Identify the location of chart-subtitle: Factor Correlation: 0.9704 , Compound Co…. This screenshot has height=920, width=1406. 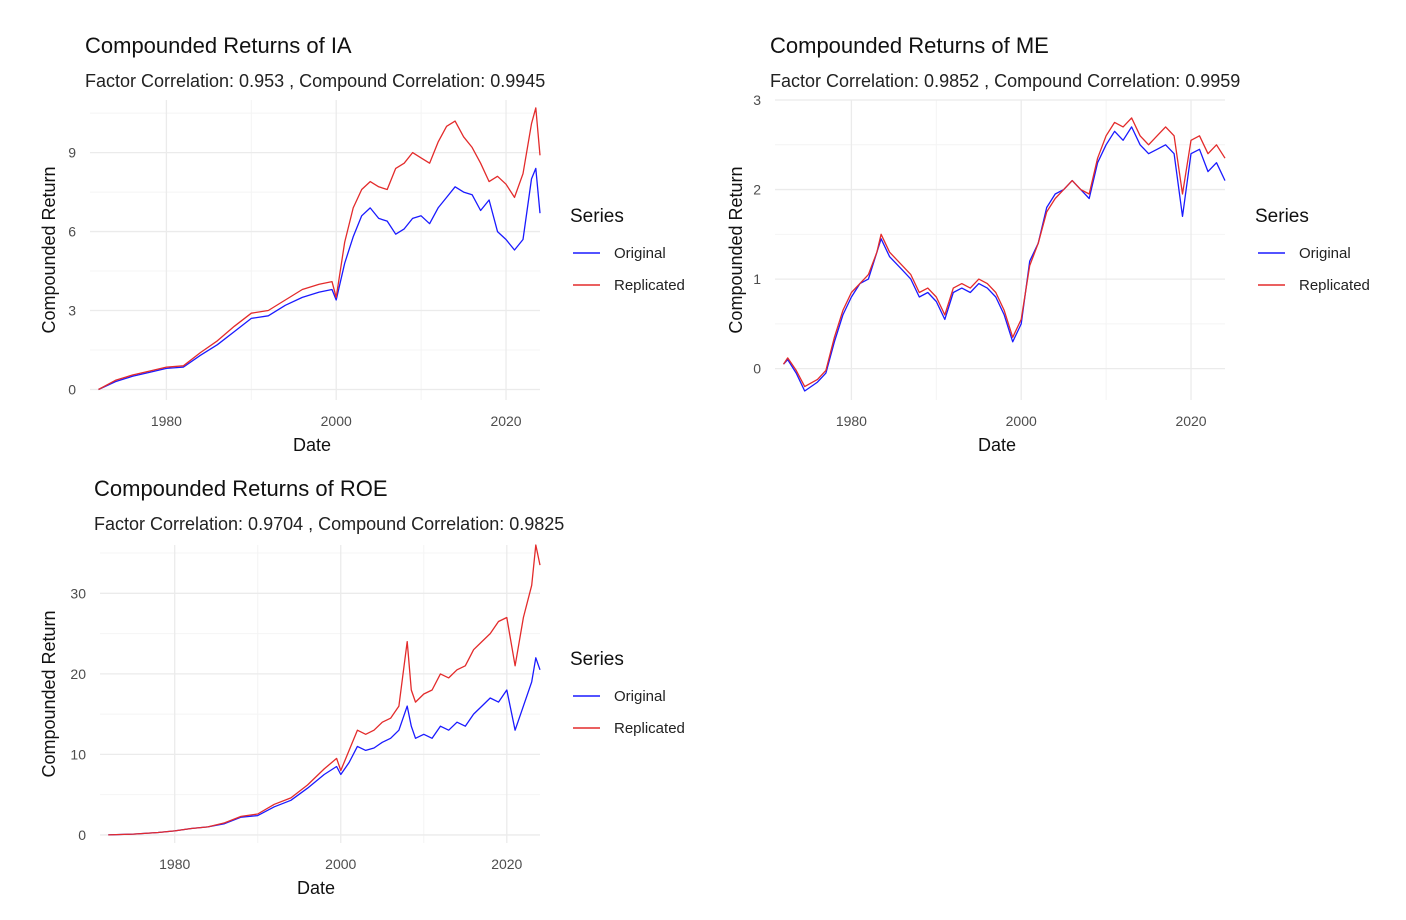
(329, 524).